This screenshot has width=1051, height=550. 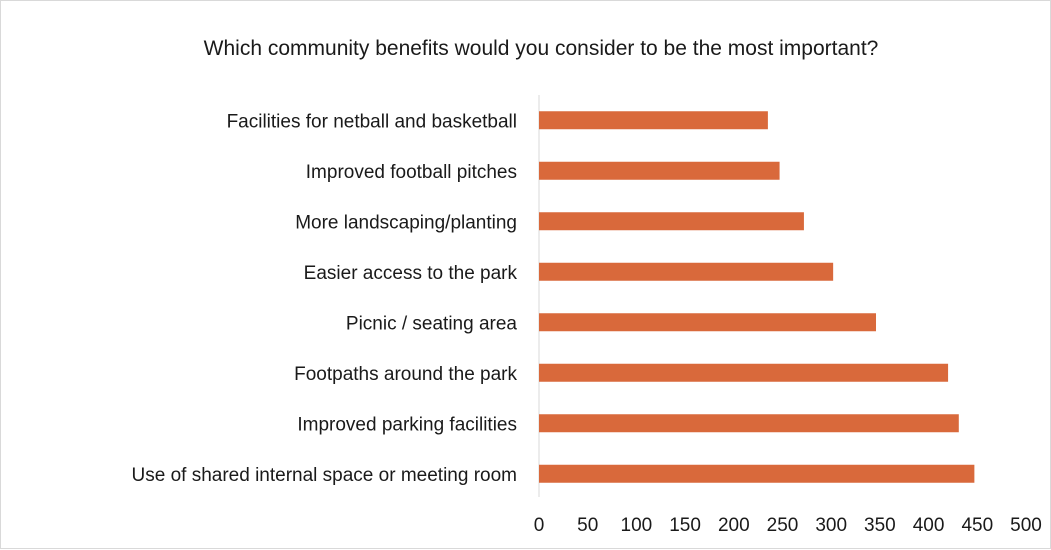 What do you see at coordinates (734, 525) in the screenshot?
I see `x-tick-label: 200` at bounding box center [734, 525].